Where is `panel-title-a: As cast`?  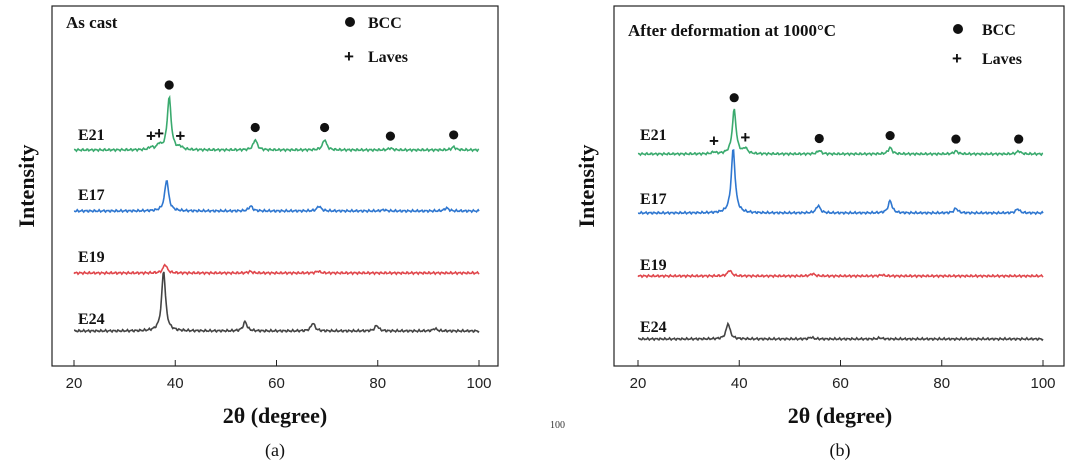
panel-title-a: As cast is located at coordinates (92, 22).